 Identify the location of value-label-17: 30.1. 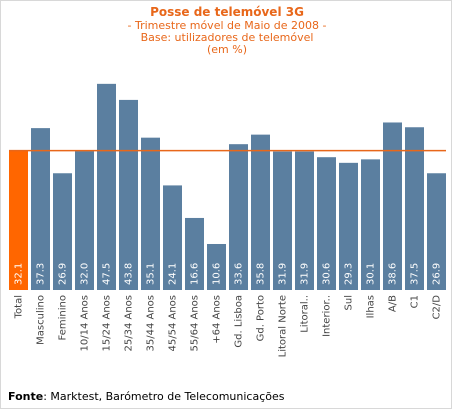
(371, 274).